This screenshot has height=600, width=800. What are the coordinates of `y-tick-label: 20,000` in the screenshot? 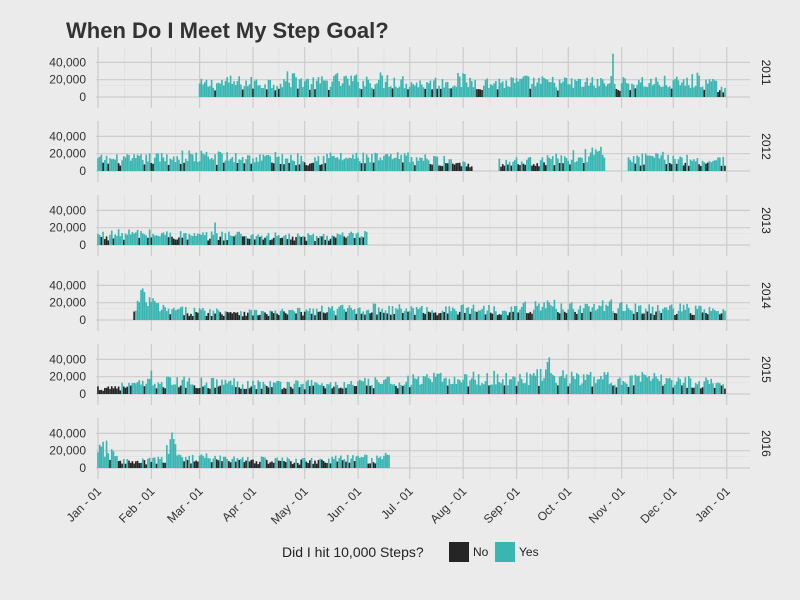 It's located at (67, 80).